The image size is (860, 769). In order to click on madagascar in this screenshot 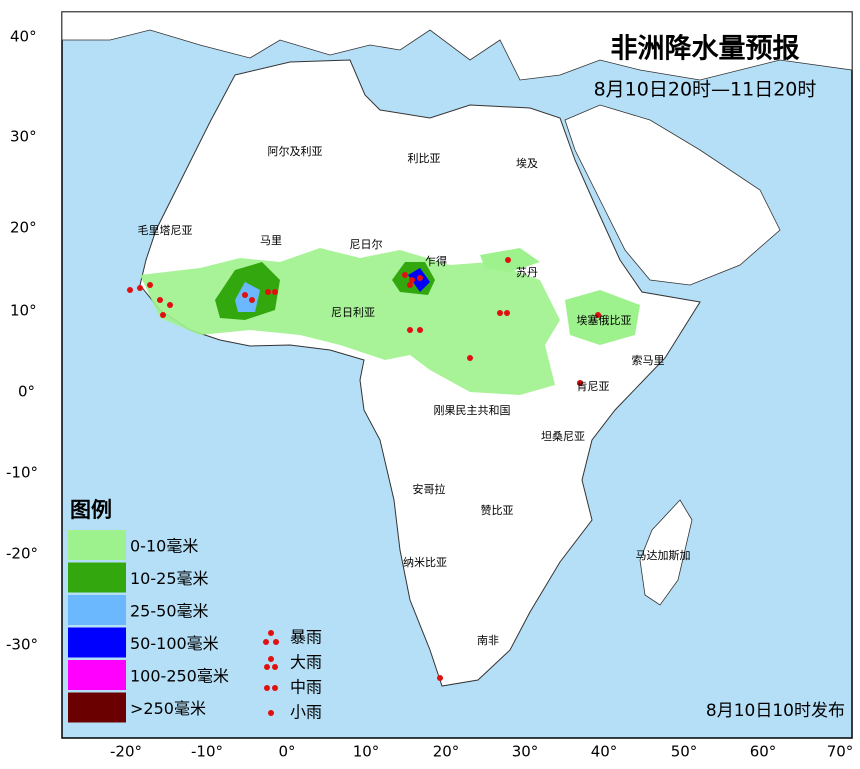, I will do `click(666, 552)`.